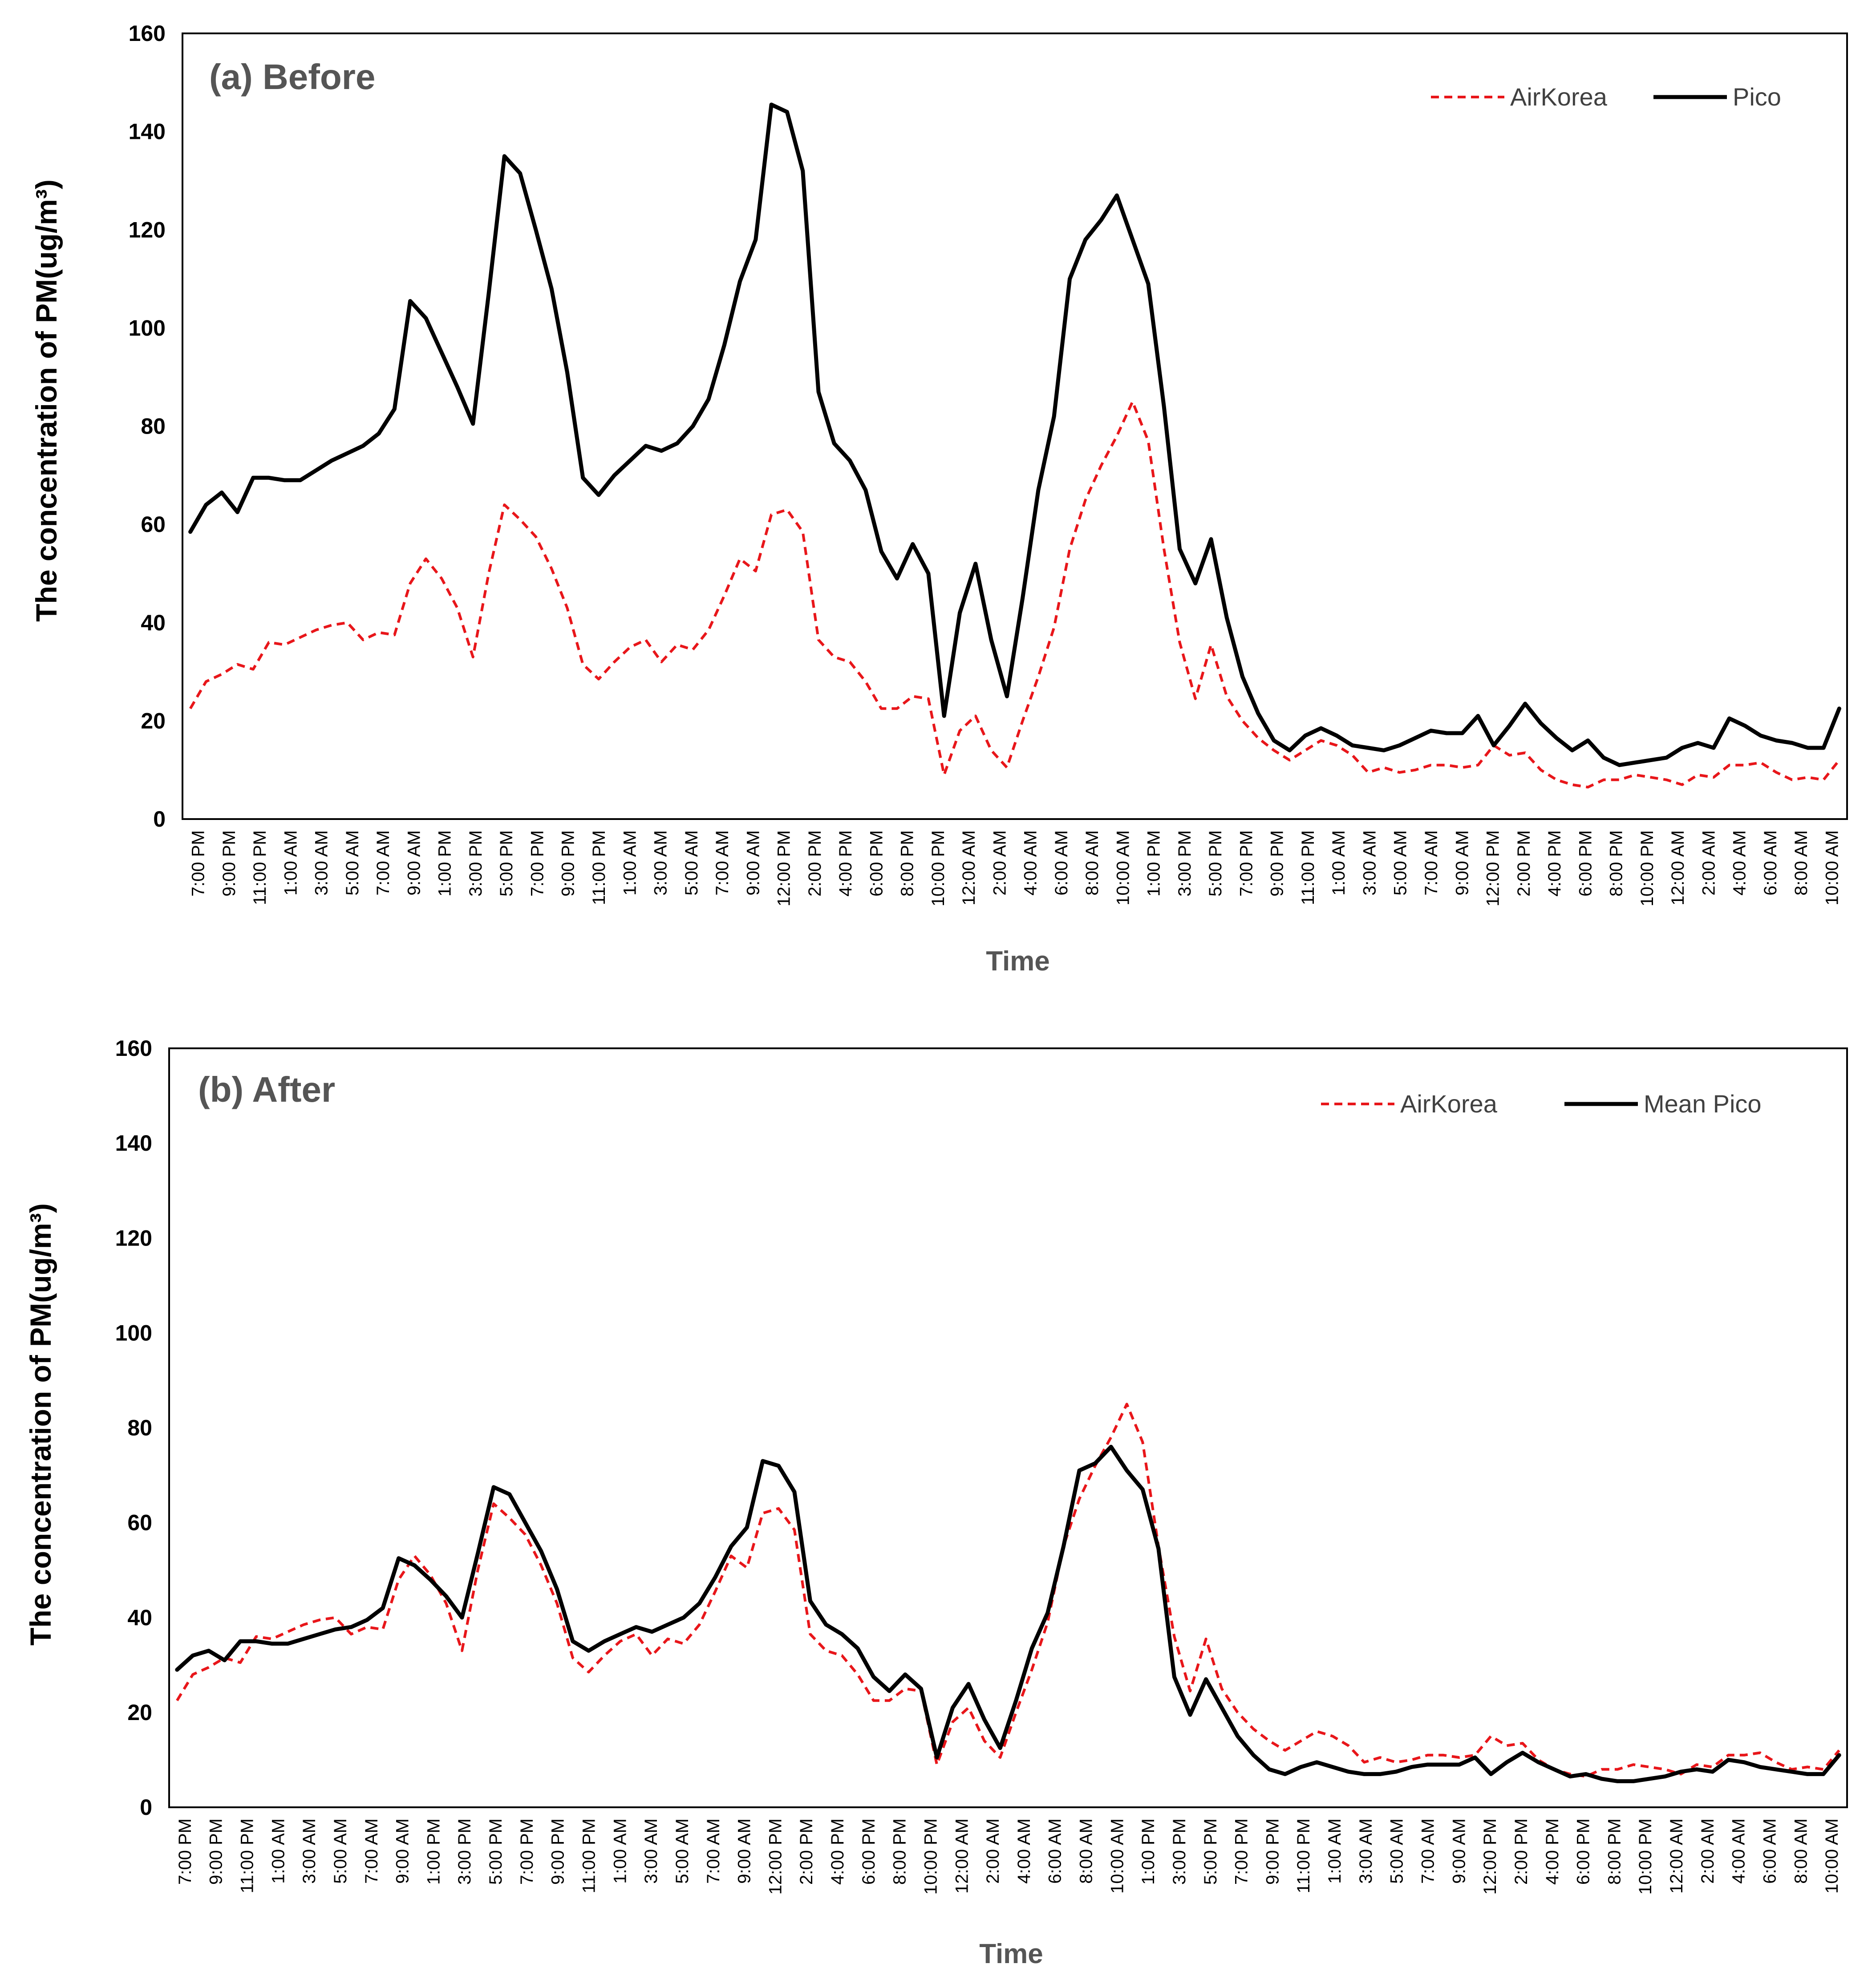 The image size is (1876, 1972). What do you see at coordinates (139, 1618) in the screenshot?
I see `y-tick-label: 40` at bounding box center [139, 1618].